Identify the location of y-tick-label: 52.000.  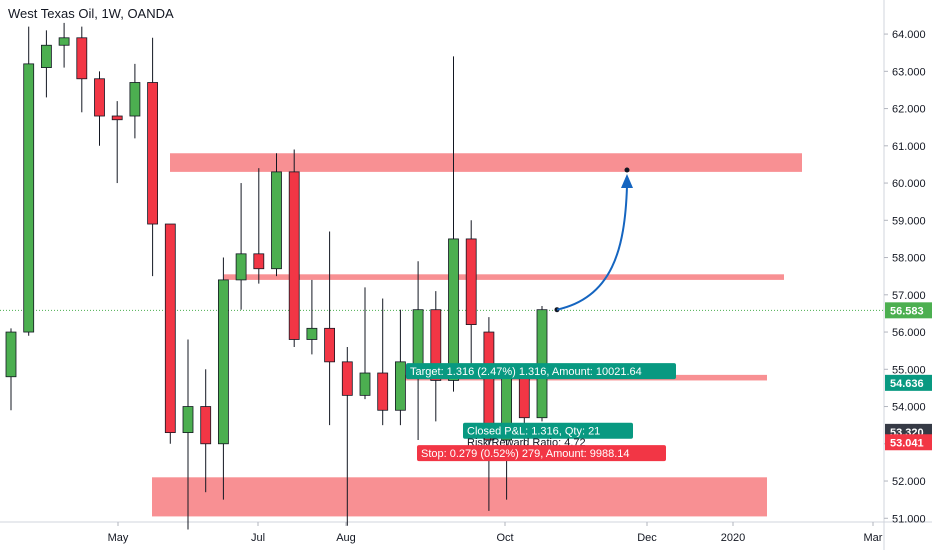
(909, 482).